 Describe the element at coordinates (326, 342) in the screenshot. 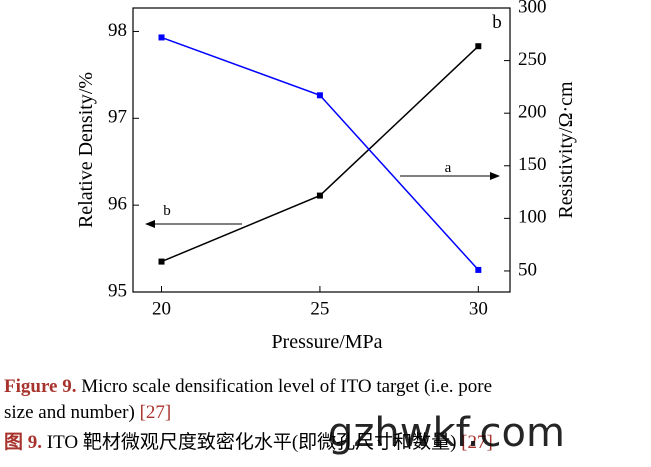

I see `x-axis-label: Pressure/MPa` at that location.